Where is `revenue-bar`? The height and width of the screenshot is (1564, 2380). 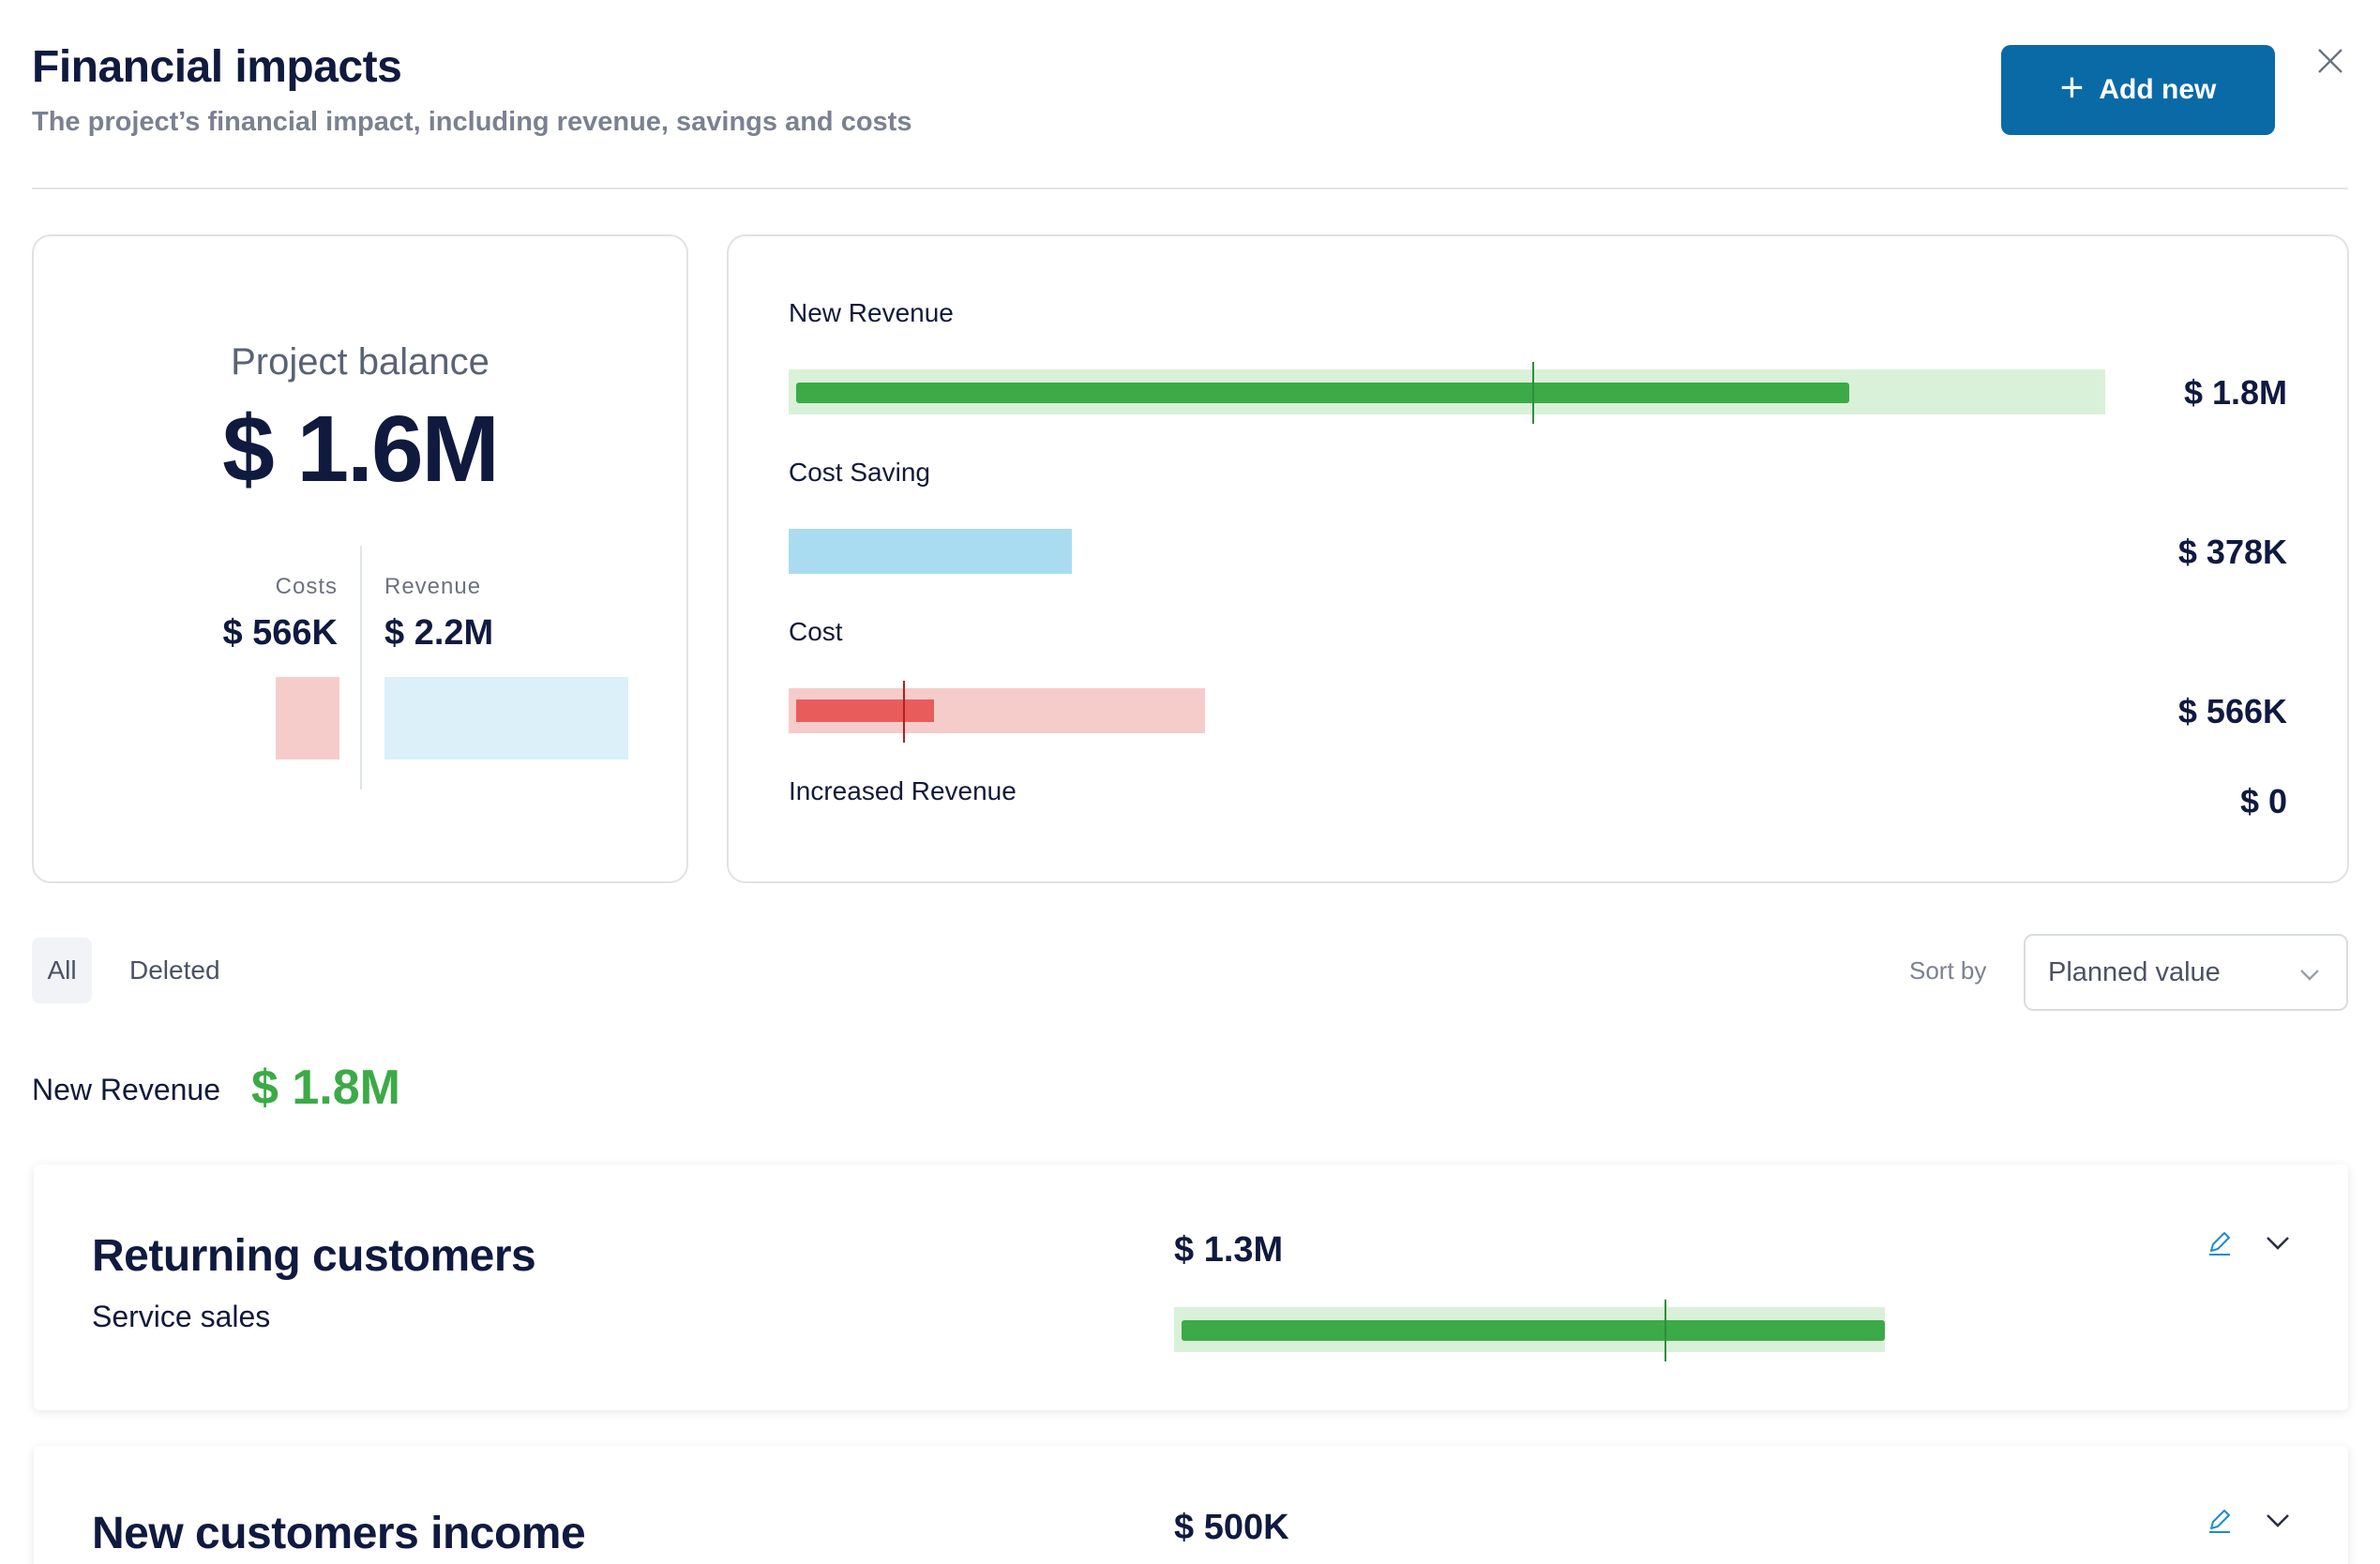
revenue-bar is located at coordinates (506, 718).